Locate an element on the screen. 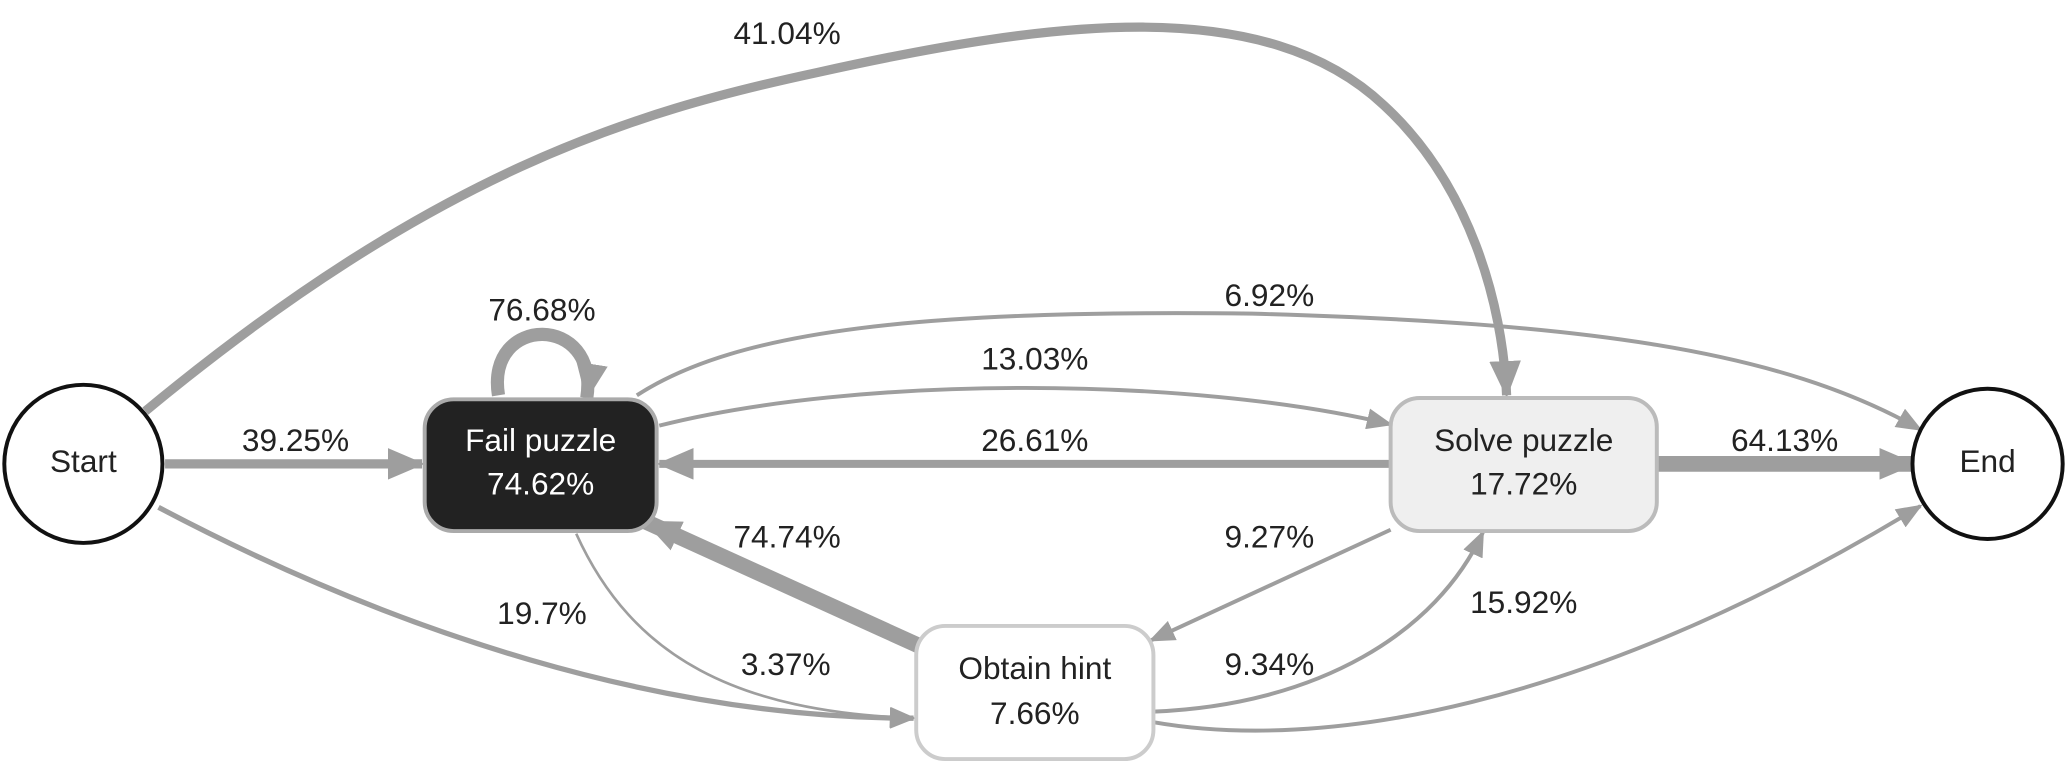 The width and height of the screenshot is (2067, 763). node-label: Solve puzzle is located at coordinates (1523, 440).